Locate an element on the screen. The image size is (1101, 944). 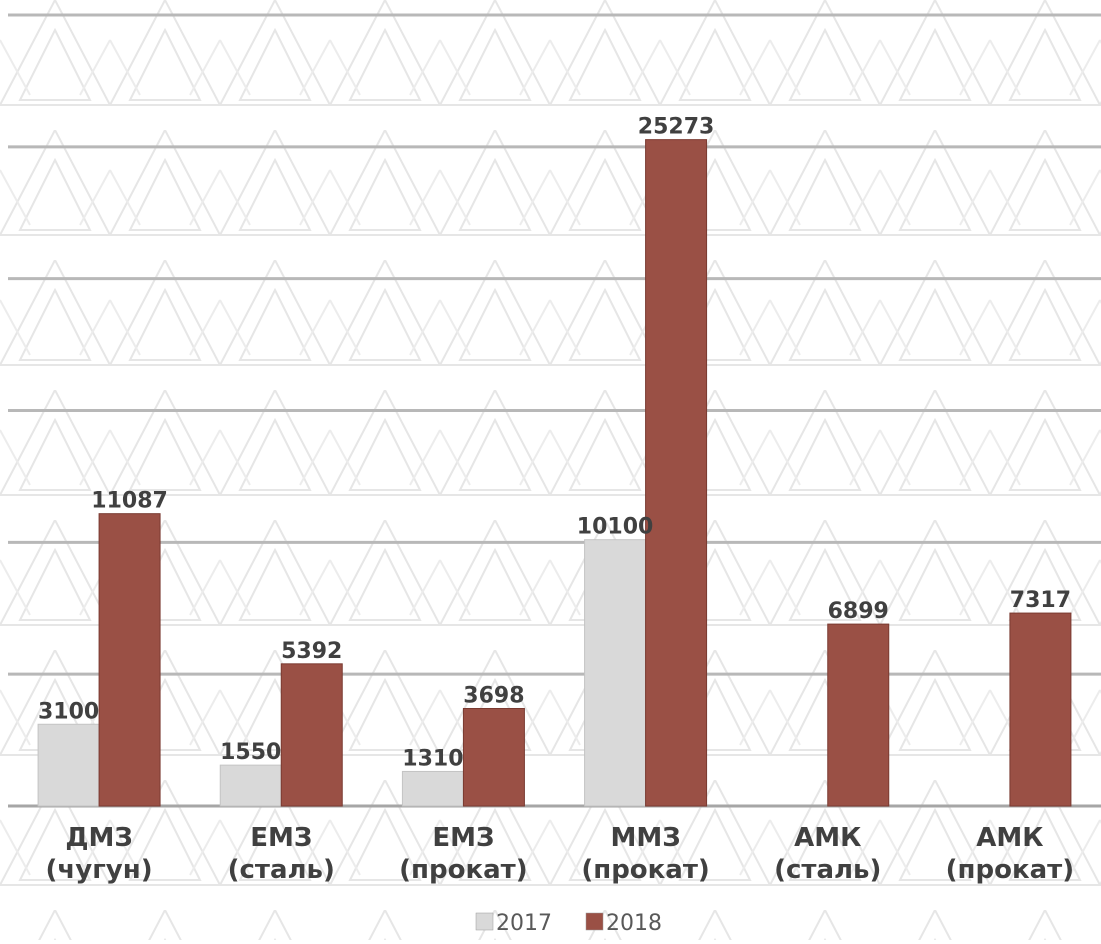
category-label: ММЗ (прокат) is located at coordinates (645, 854).